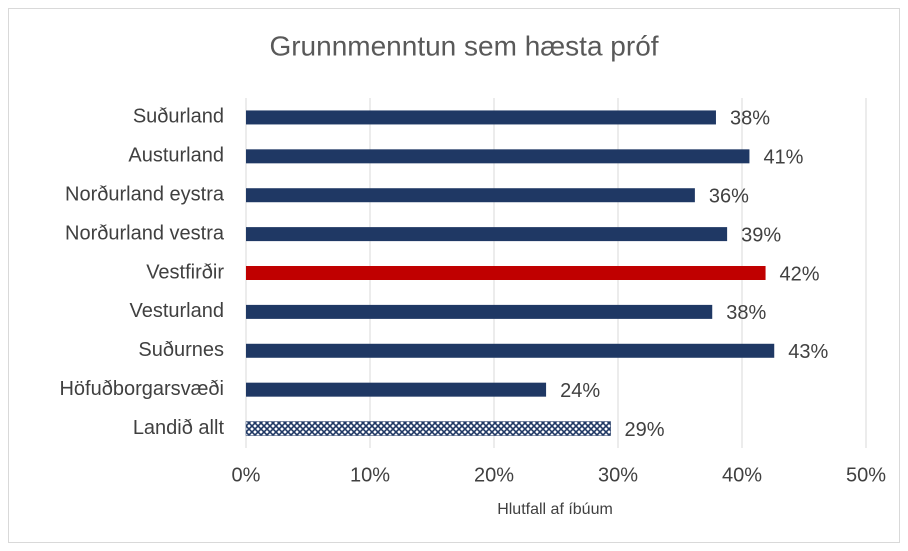 The image size is (908, 551). What do you see at coordinates (370, 475) in the screenshot?
I see `x-tick-label: 10%` at bounding box center [370, 475].